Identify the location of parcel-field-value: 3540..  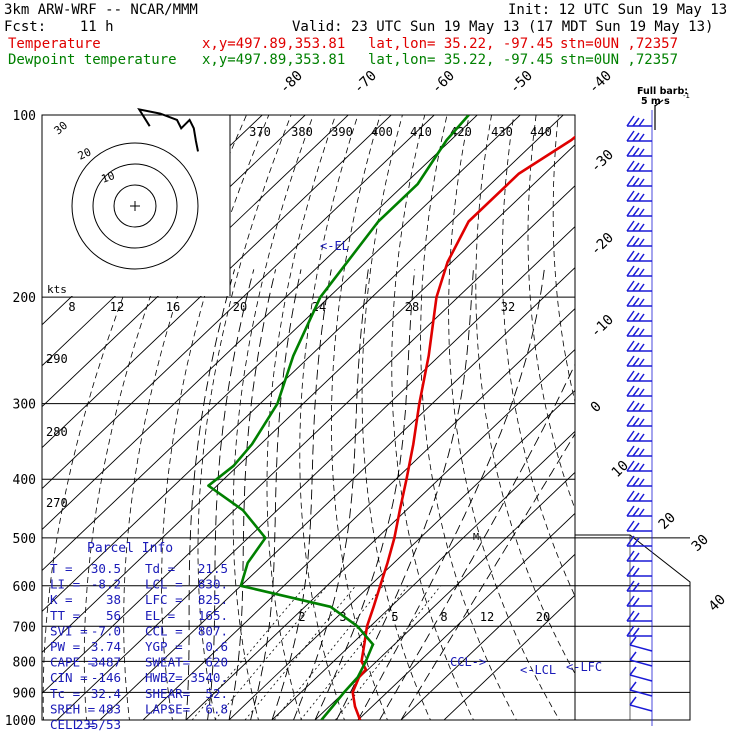
(209, 677).